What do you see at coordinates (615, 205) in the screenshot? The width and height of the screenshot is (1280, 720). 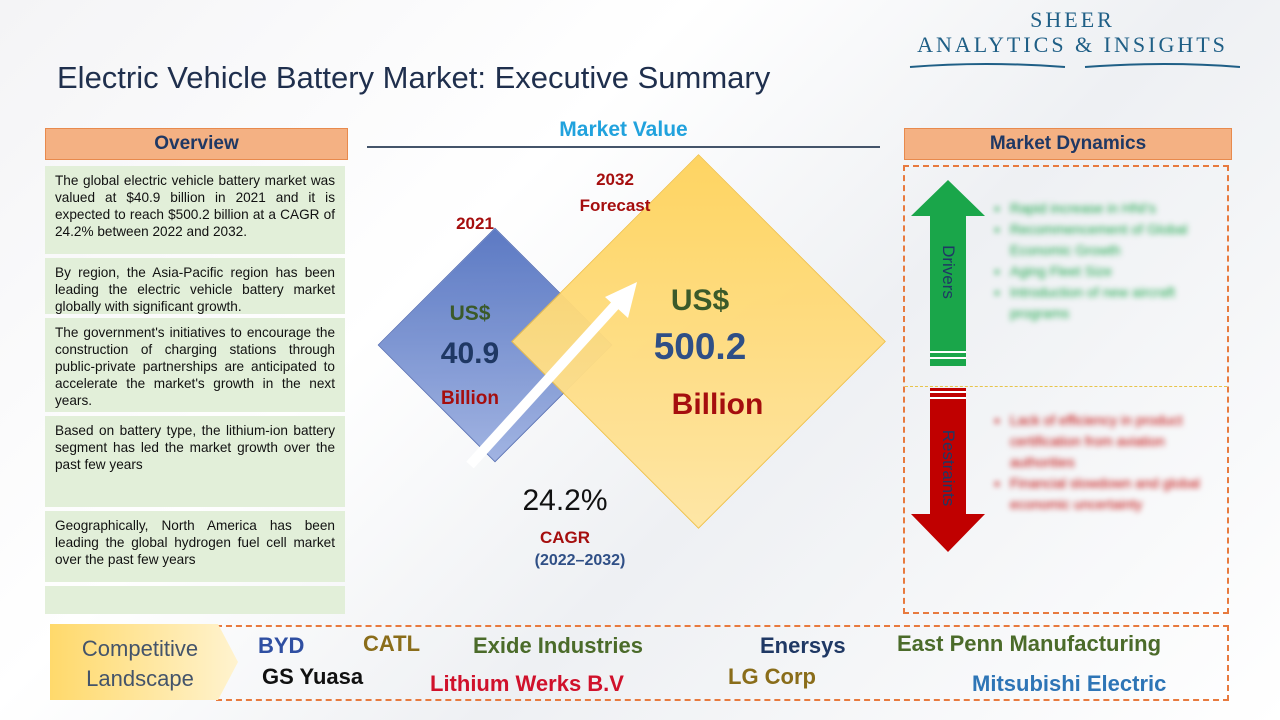 I see `forecast-label: Forecast` at bounding box center [615, 205].